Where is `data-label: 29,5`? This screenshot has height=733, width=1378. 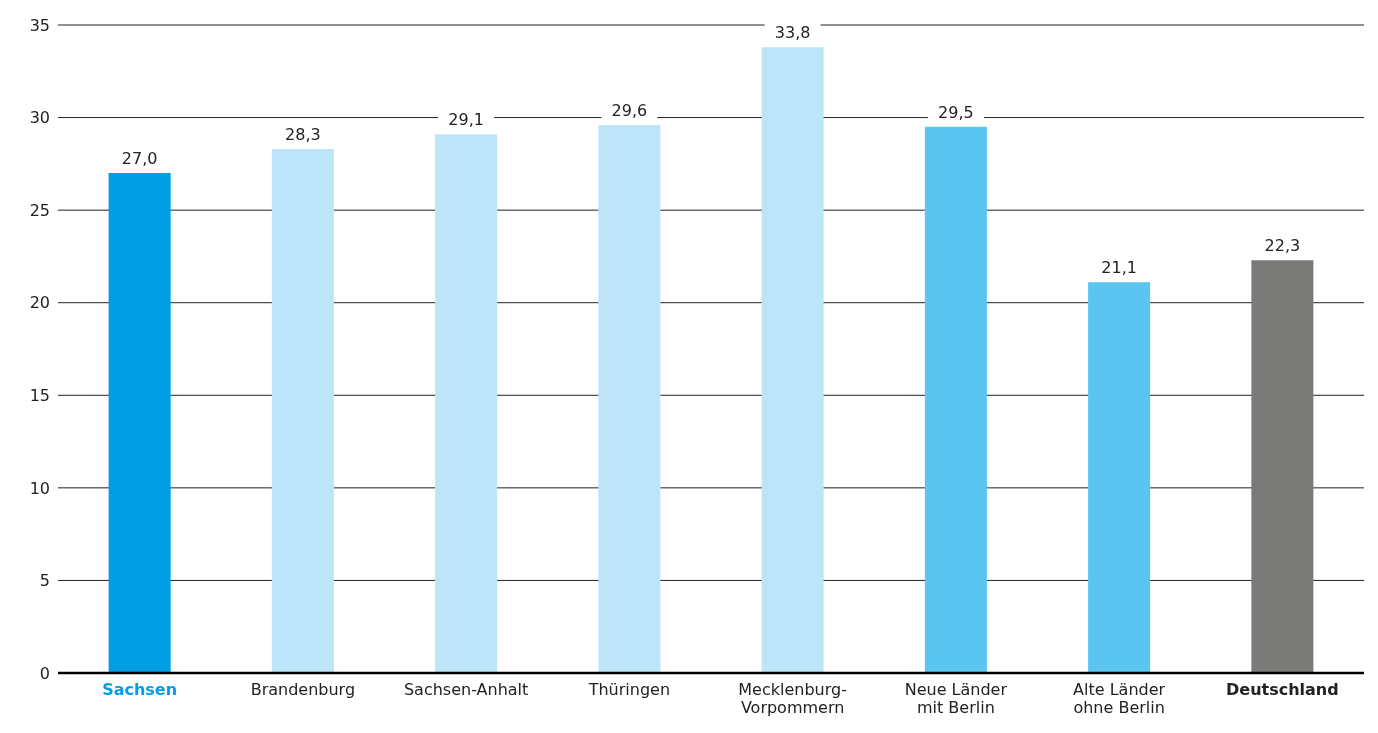
data-label: 29,5 is located at coordinates (956, 112).